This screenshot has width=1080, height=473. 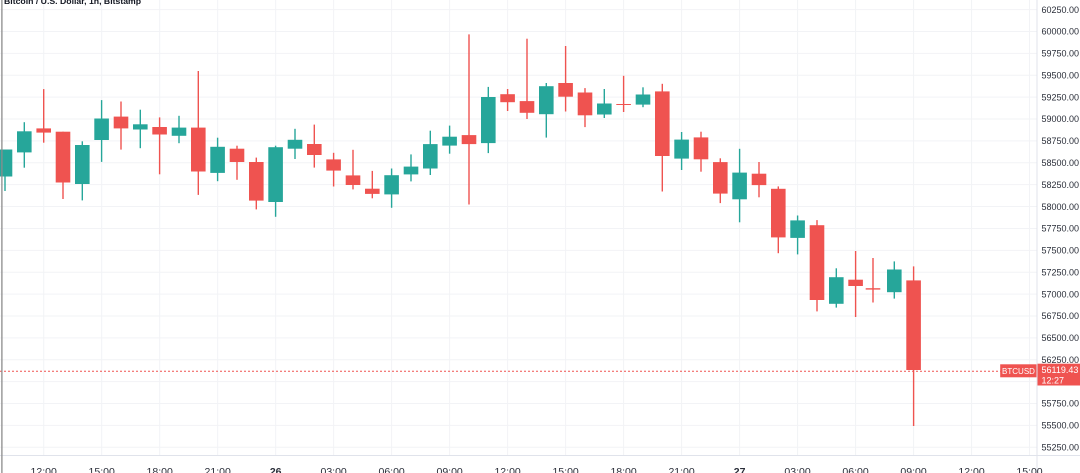 What do you see at coordinates (1018, 371) in the screenshot?
I see `svg-text: BTCUSD` at bounding box center [1018, 371].